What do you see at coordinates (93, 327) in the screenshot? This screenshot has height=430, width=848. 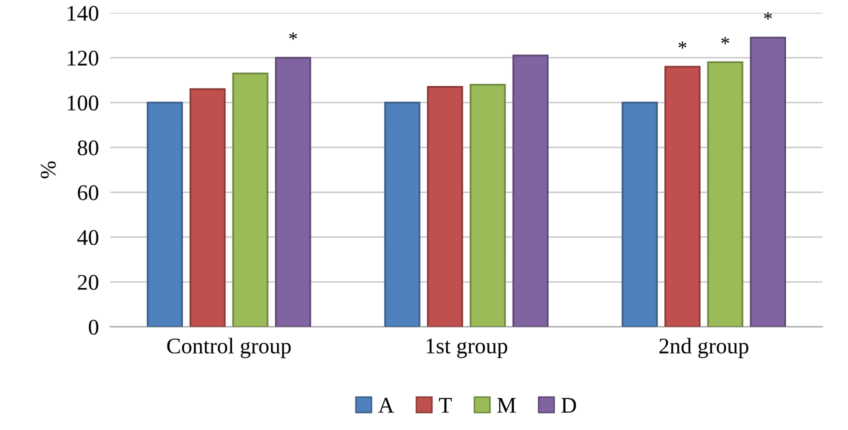 I see `y-tick-label: 0` at bounding box center [93, 327].